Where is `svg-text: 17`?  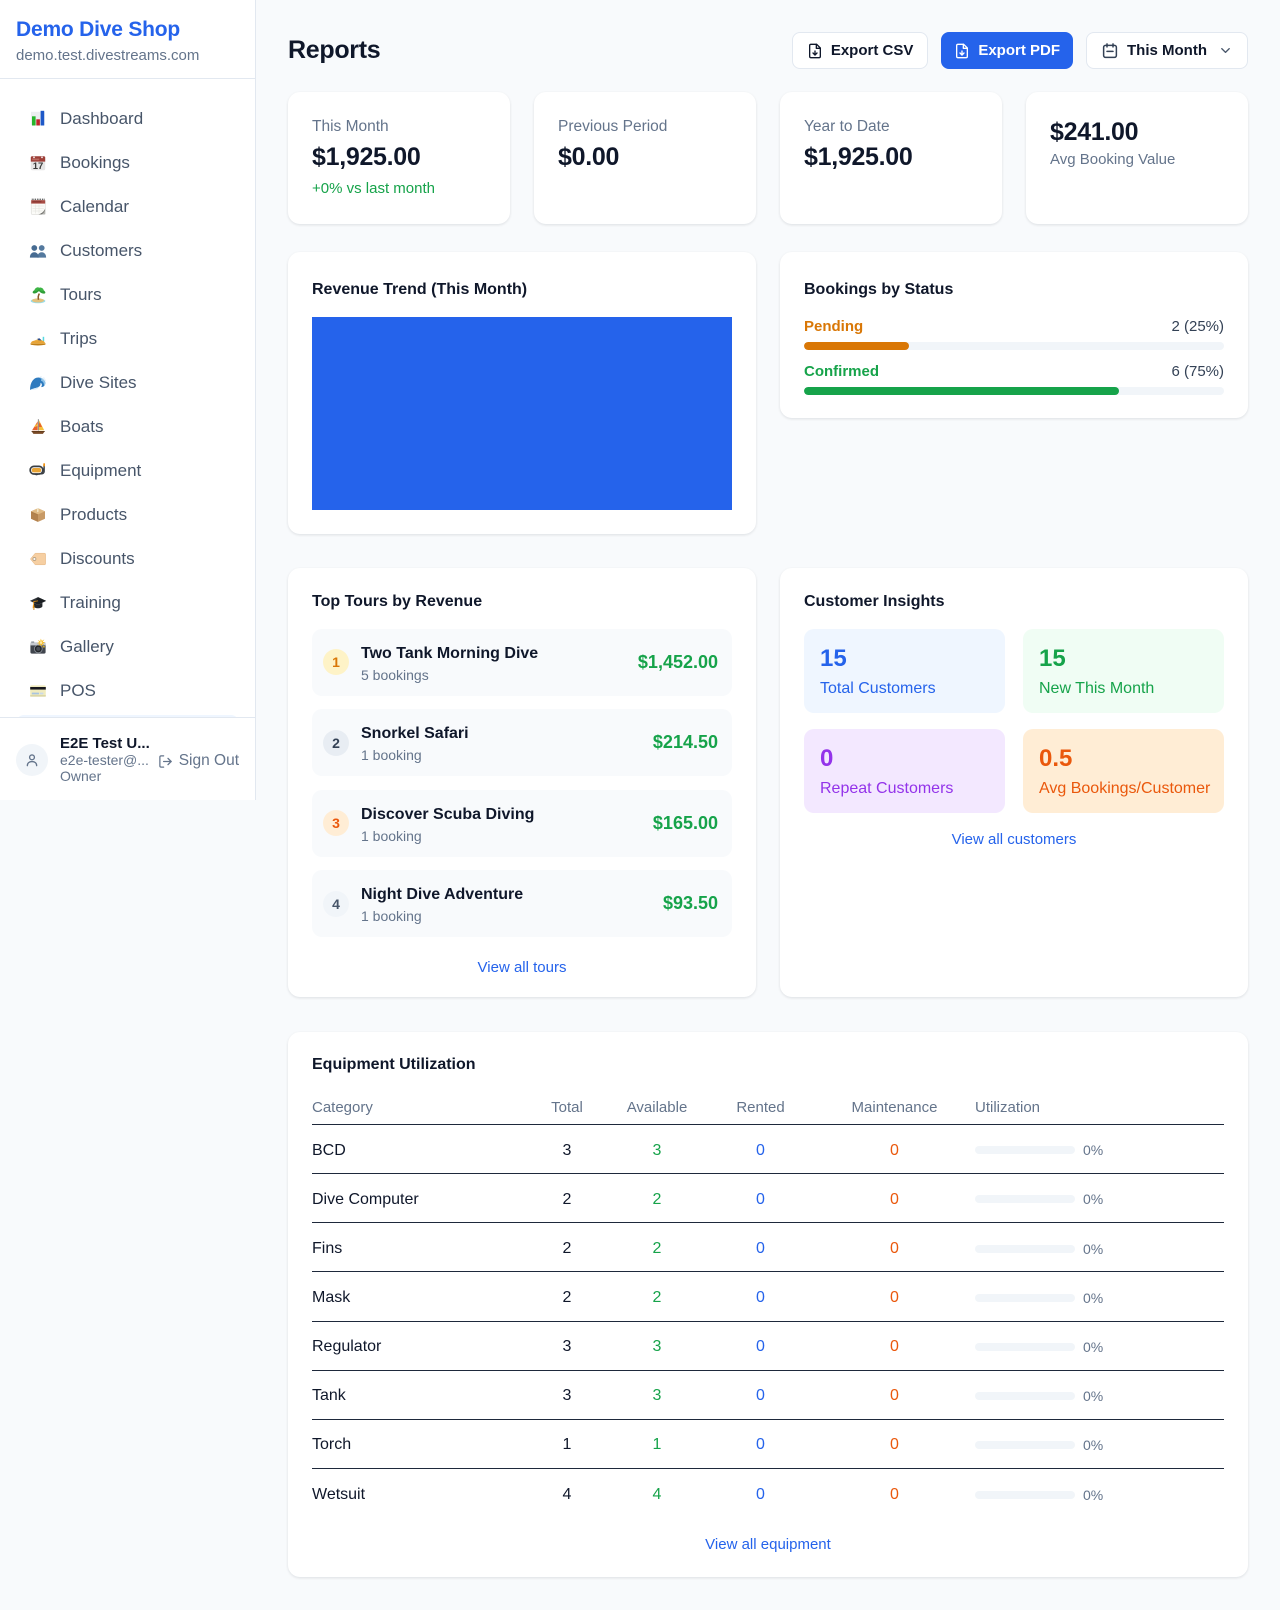
svg-text: 17 is located at coordinates (38, 166).